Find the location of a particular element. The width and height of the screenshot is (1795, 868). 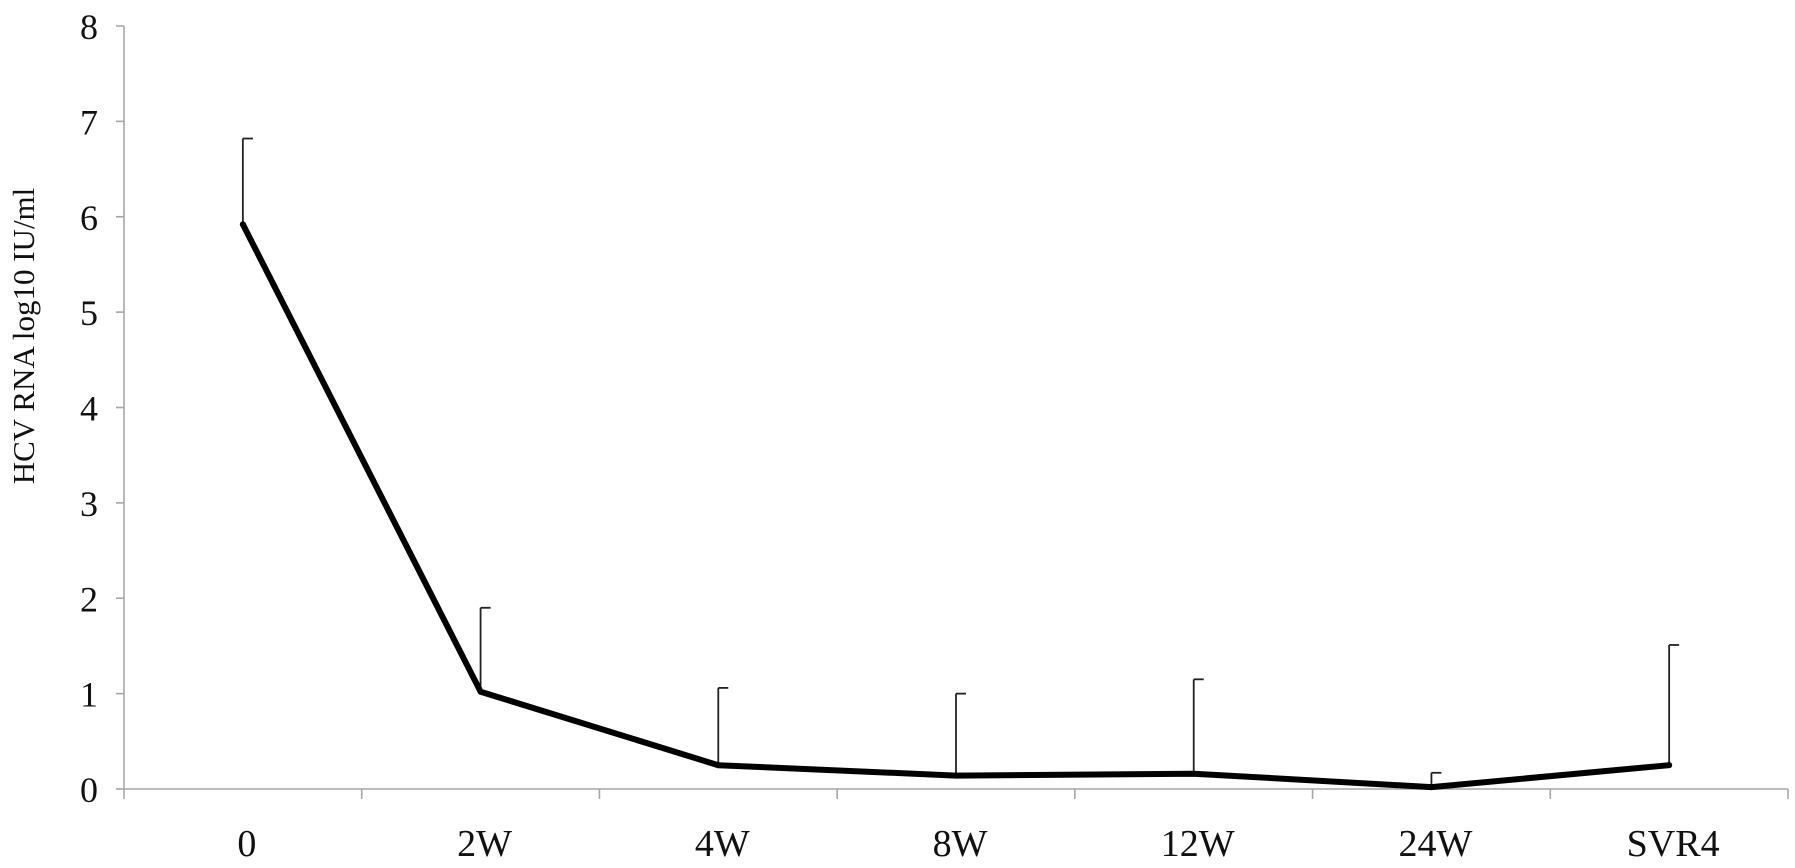

x-tick-labels: 0 2W 4W 8W 12W 24W SVR4 is located at coordinates (978, 844).